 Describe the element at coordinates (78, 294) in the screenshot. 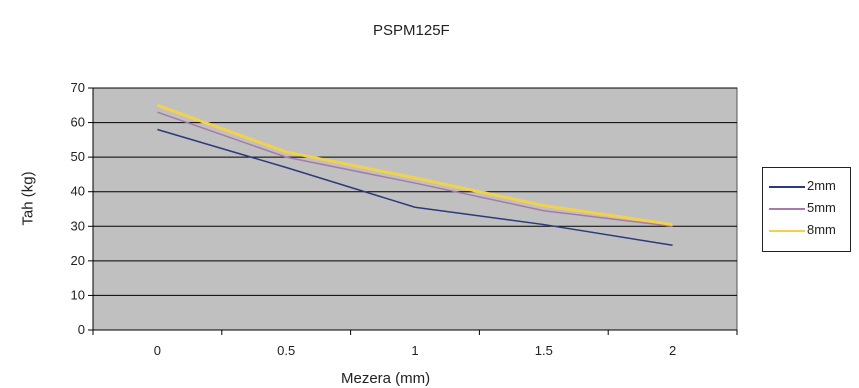

I see `y-tick-label: 10` at that location.